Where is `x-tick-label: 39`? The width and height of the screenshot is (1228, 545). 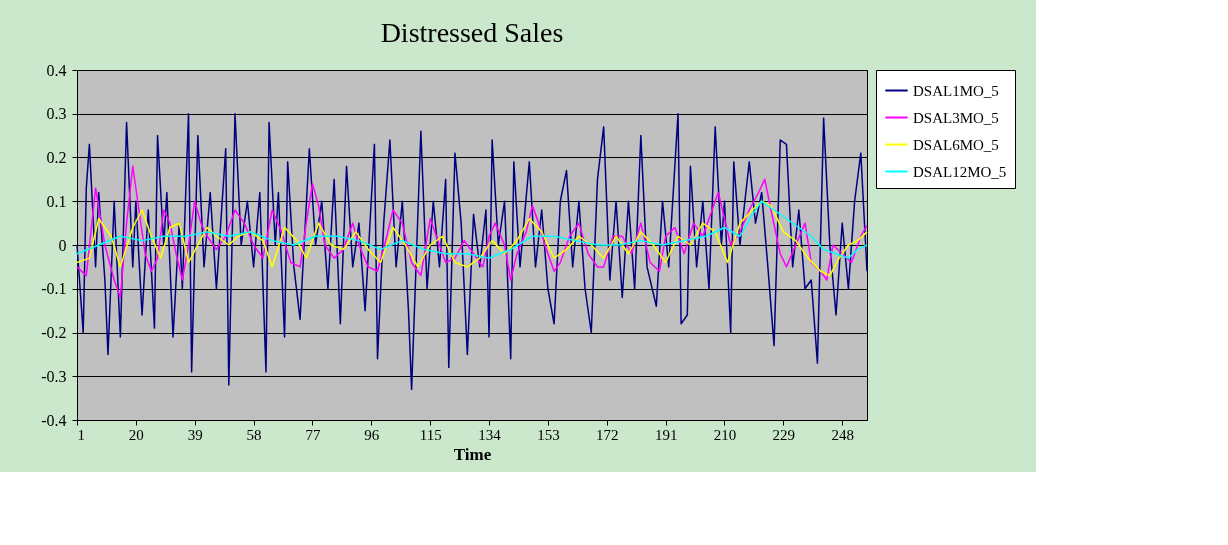
x-tick-label: 39 is located at coordinates (195, 434).